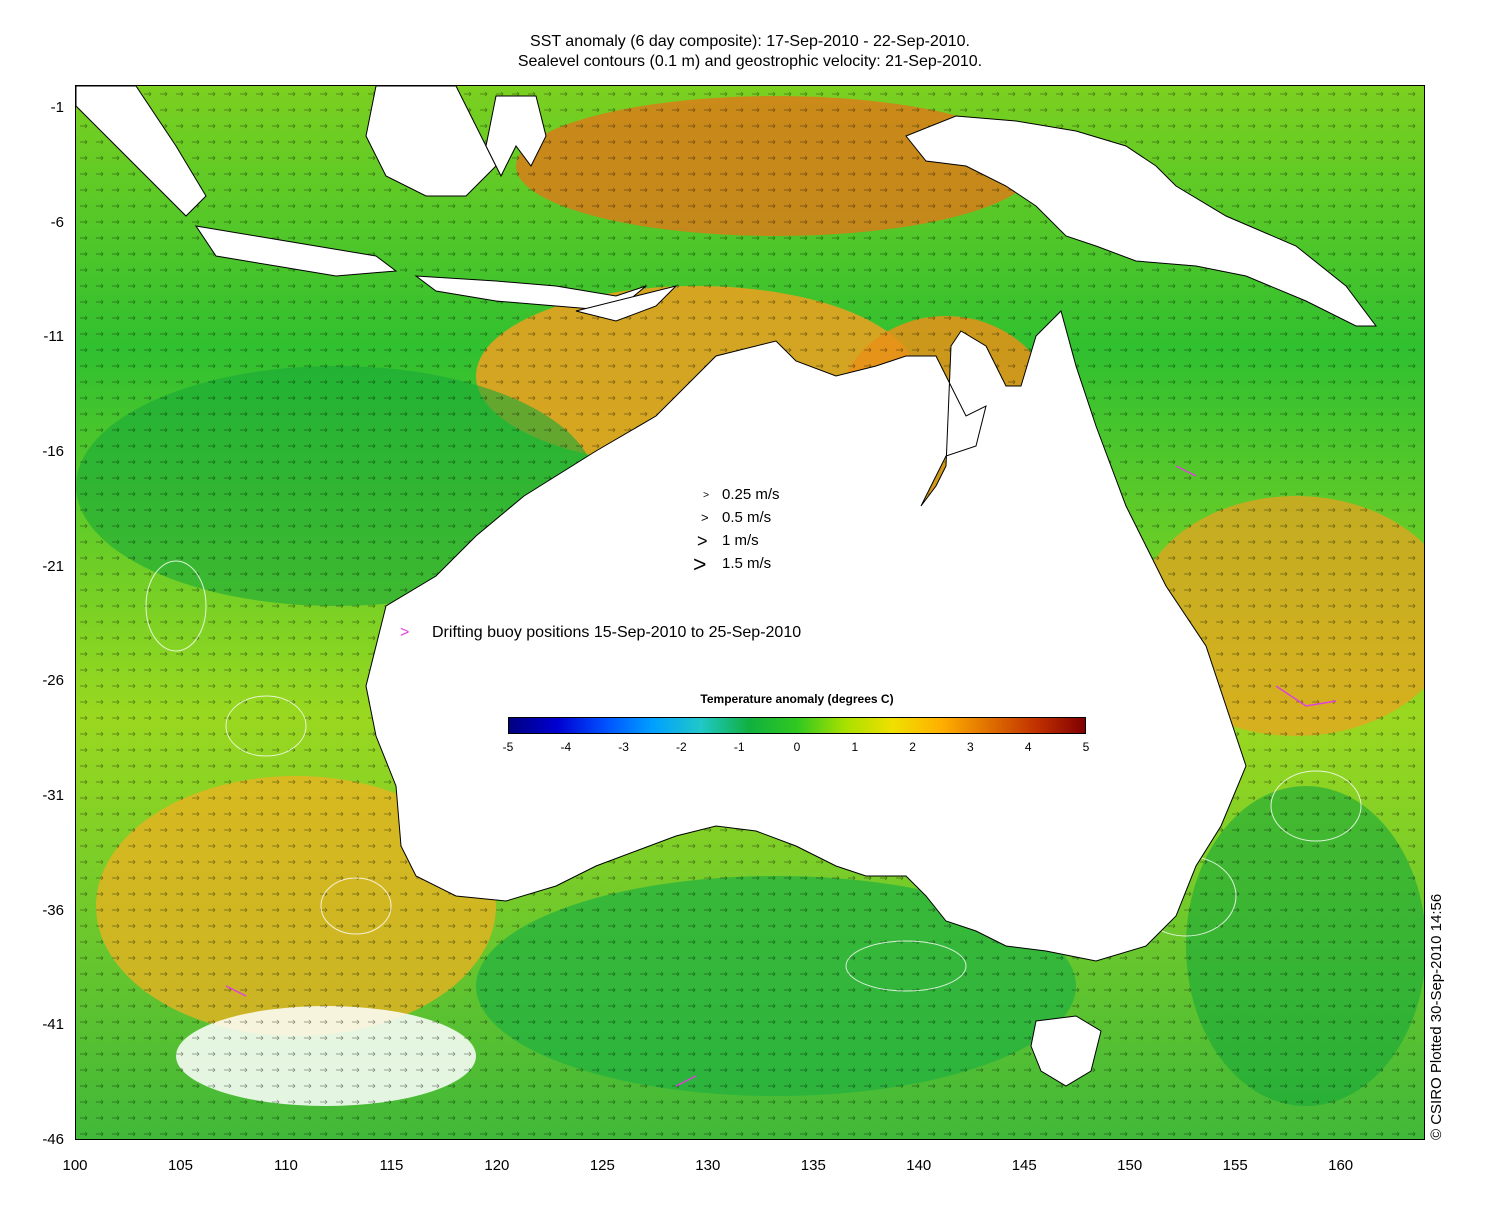 This screenshot has height=1225, width=1500. Describe the element at coordinates (57, 222) in the screenshot. I see `y-tick-label: -6` at that location.